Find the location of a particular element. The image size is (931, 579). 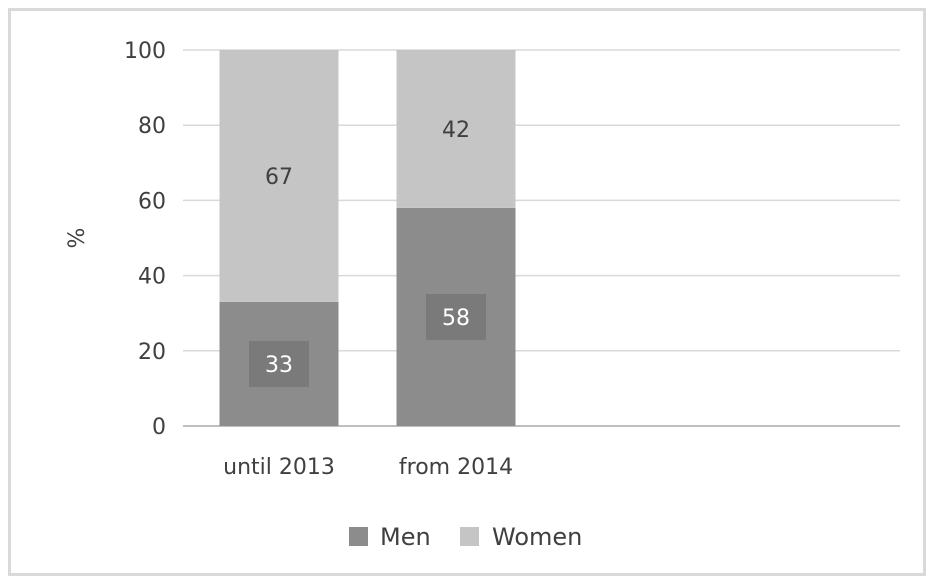

x-tick-label: until 2013 is located at coordinates (279, 467).